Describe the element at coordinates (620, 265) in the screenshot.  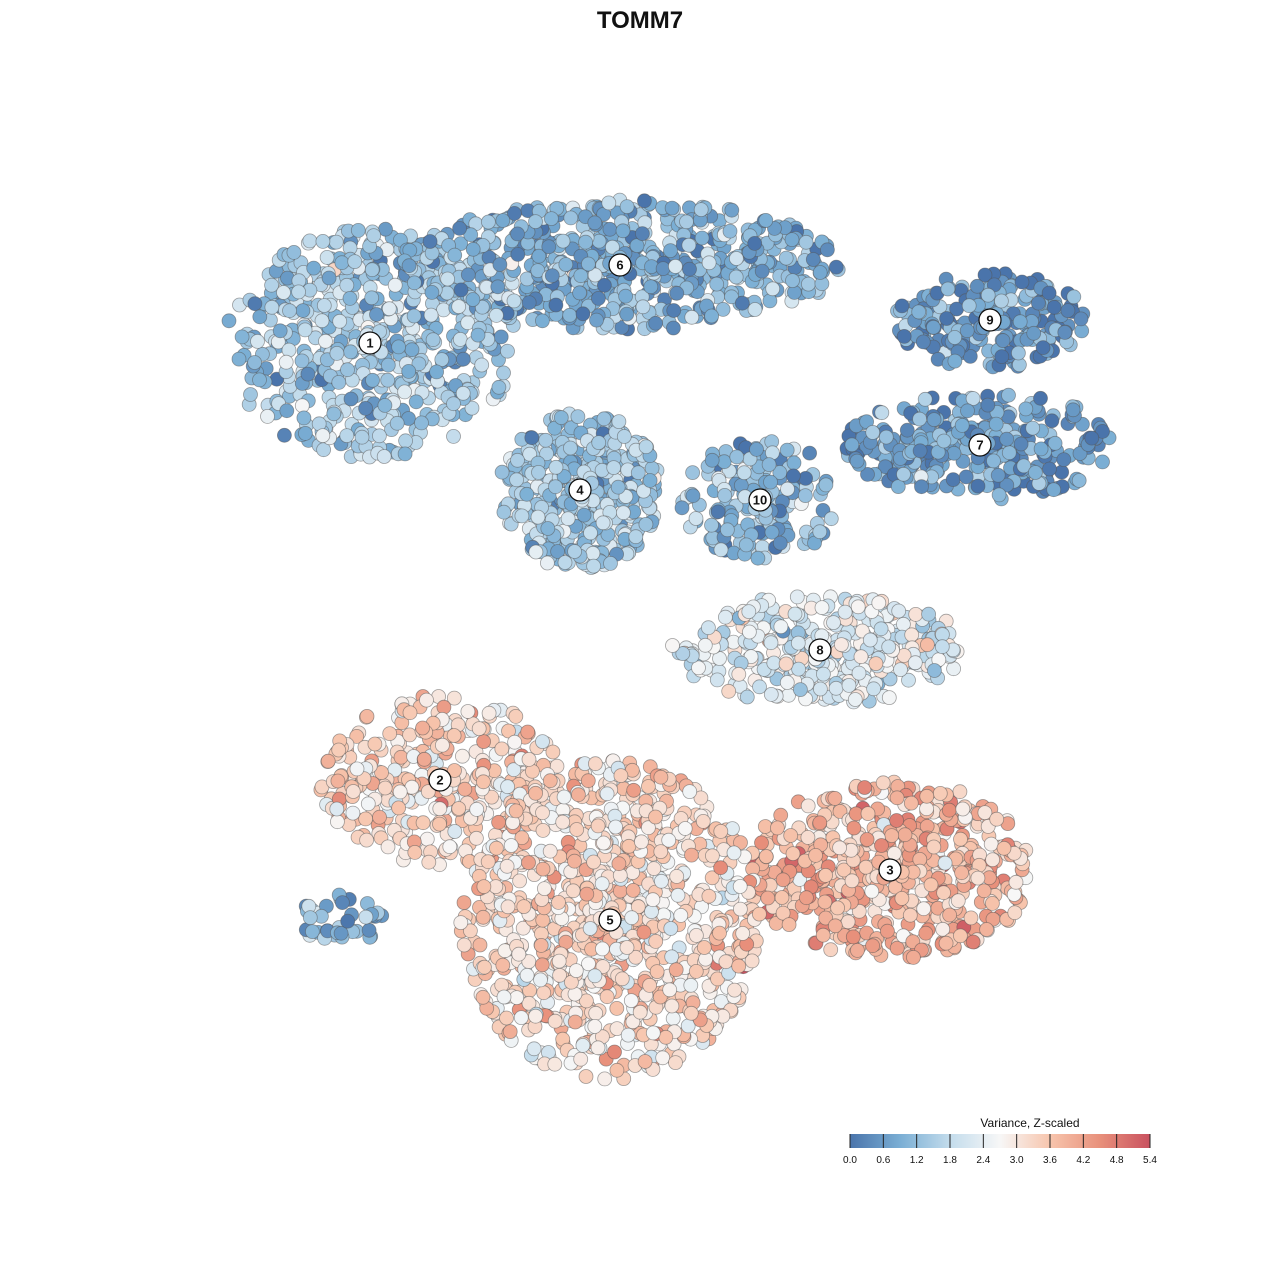
I see `cluster-label-6: 6` at that location.